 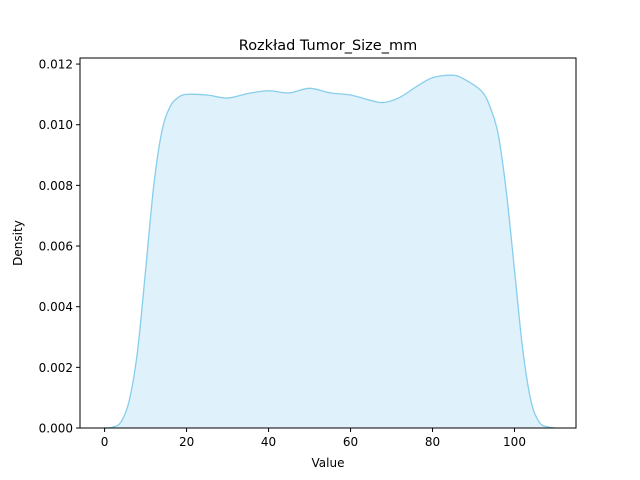 What do you see at coordinates (56, 186) in the screenshot?
I see `y-tick-label: 0.008` at bounding box center [56, 186].